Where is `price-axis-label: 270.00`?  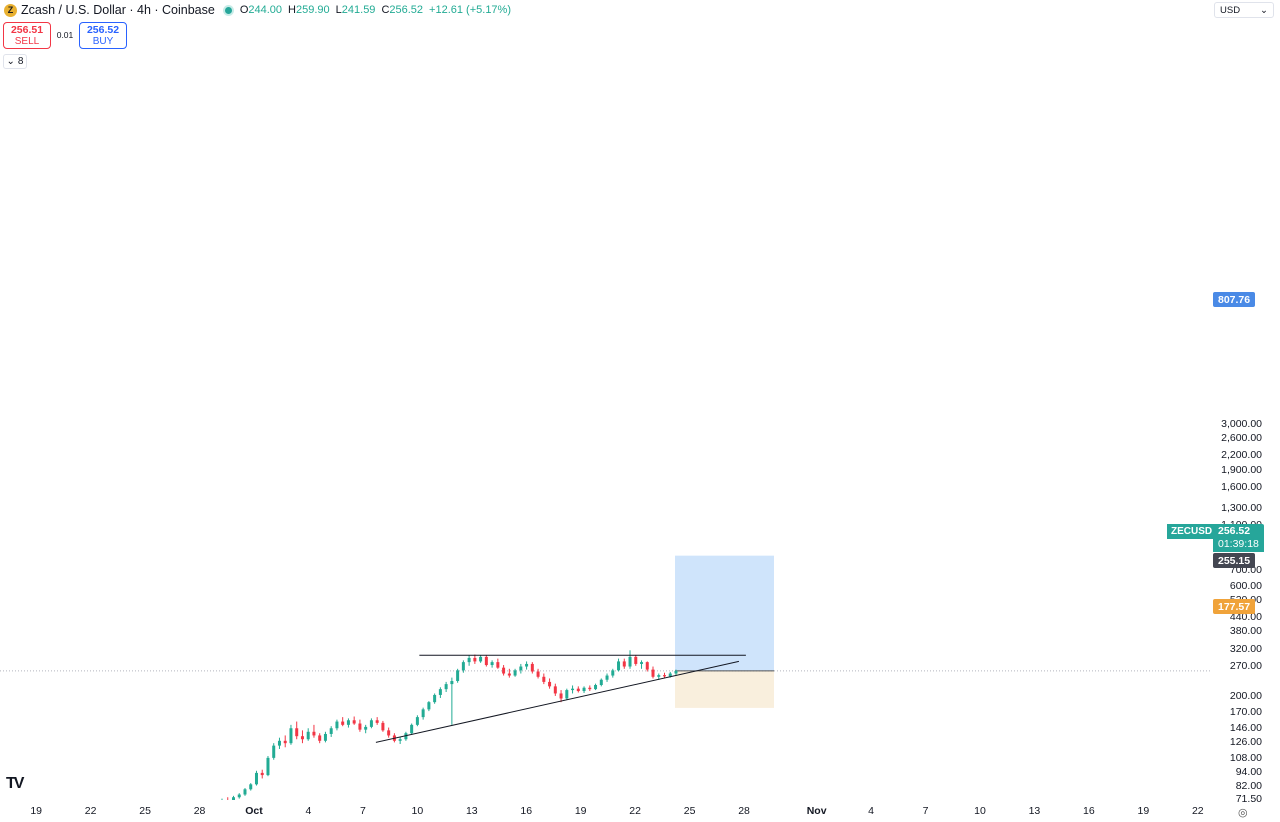 price-axis-label: 270.00 is located at coordinates (1245, 665).